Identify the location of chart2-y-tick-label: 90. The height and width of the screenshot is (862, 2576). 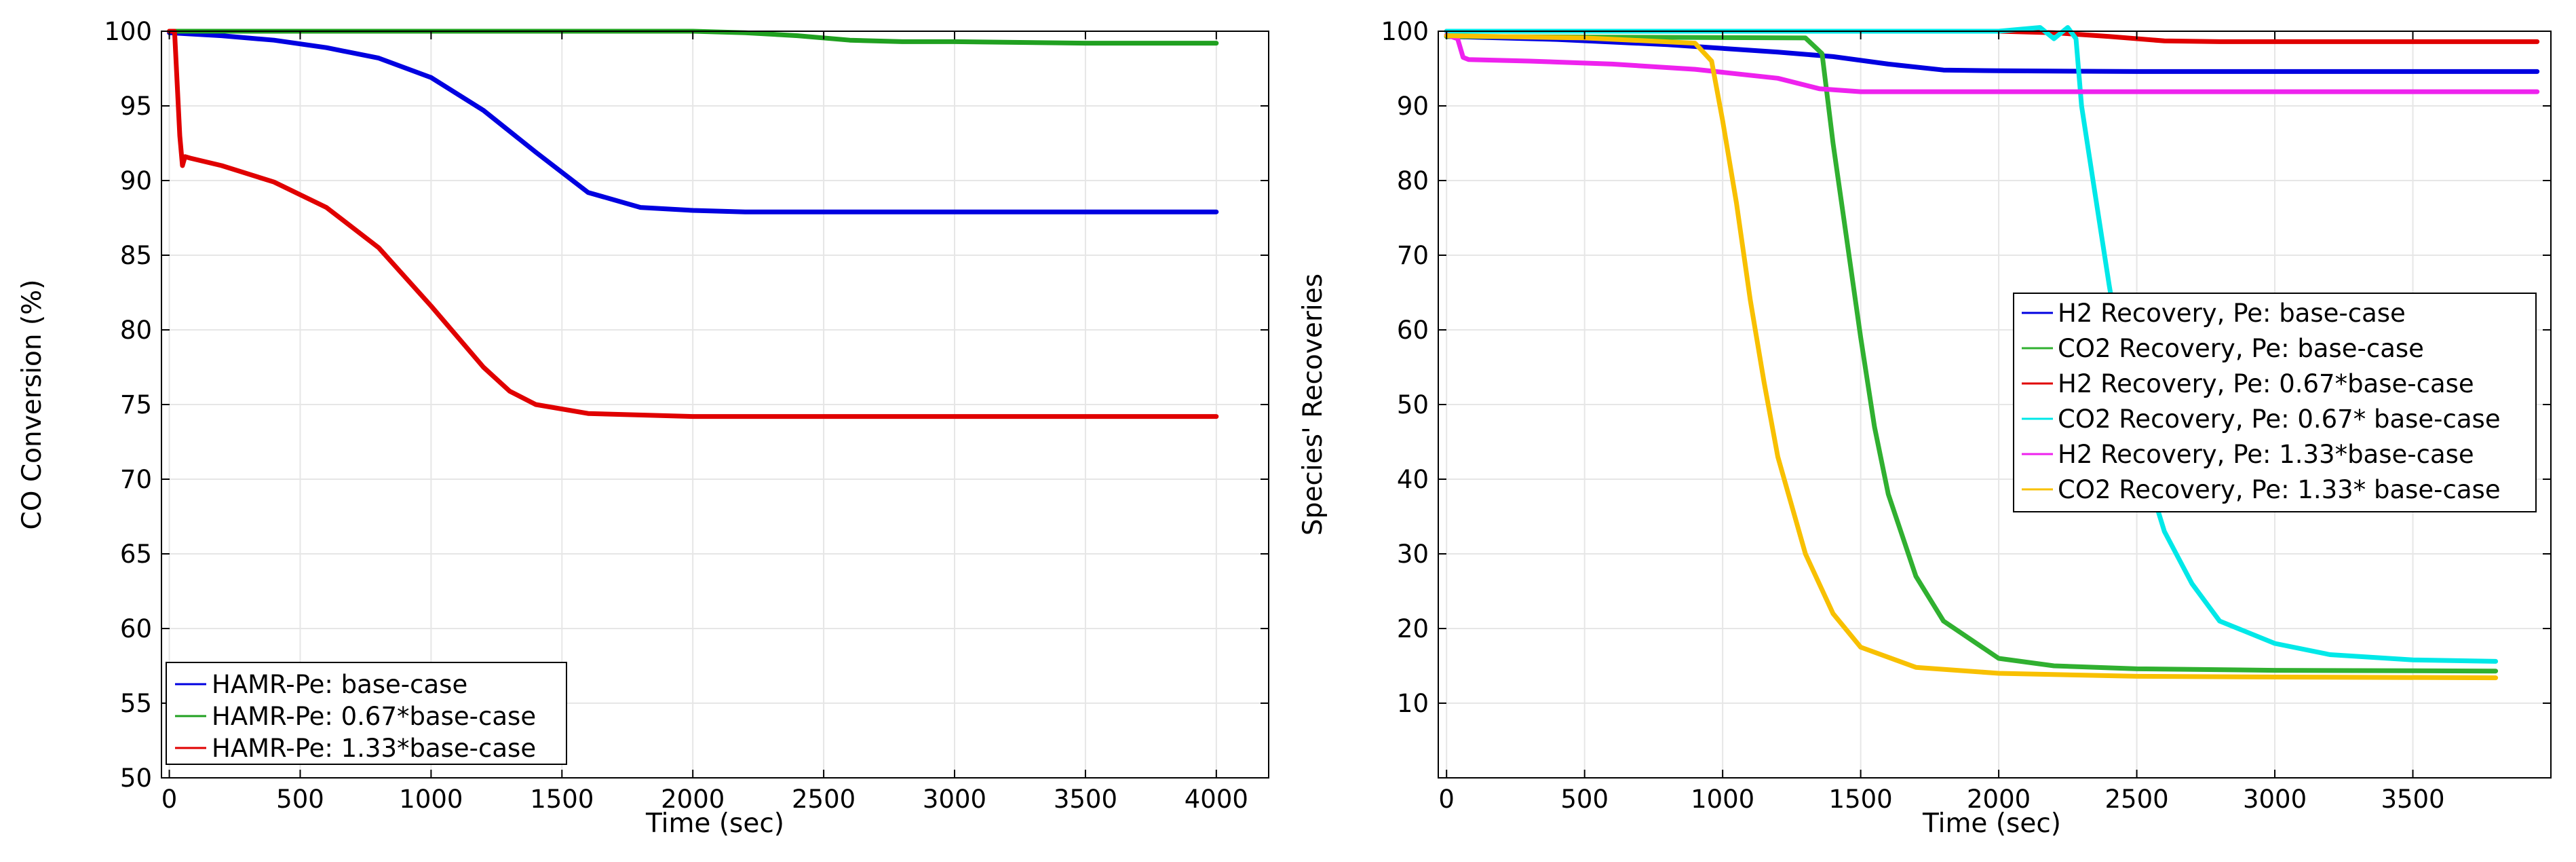
(1413, 106).